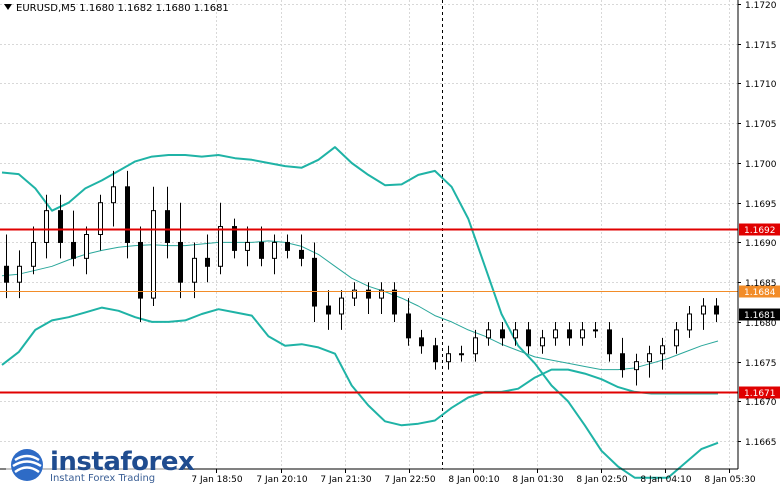  What do you see at coordinates (100, 465) in the screenshot?
I see `instaforex-watermark: instaforex Instant Forex Trading` at bounding box center [100, 465].